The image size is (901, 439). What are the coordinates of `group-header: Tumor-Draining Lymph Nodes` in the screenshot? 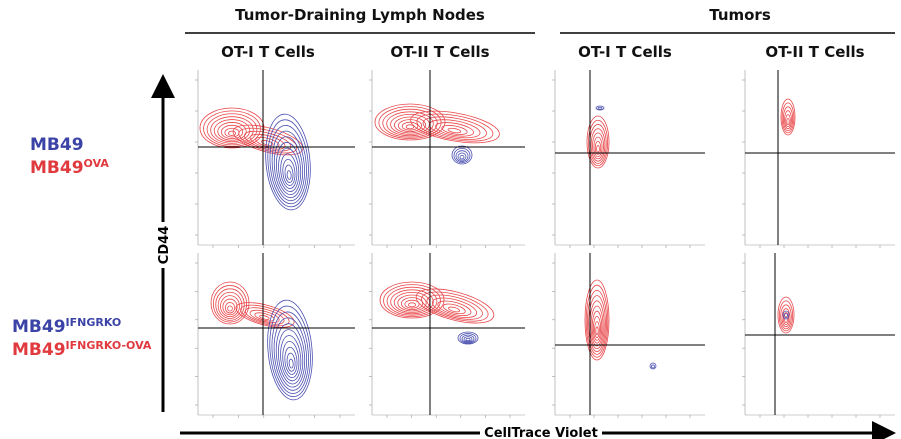 It's located at (360, 15).